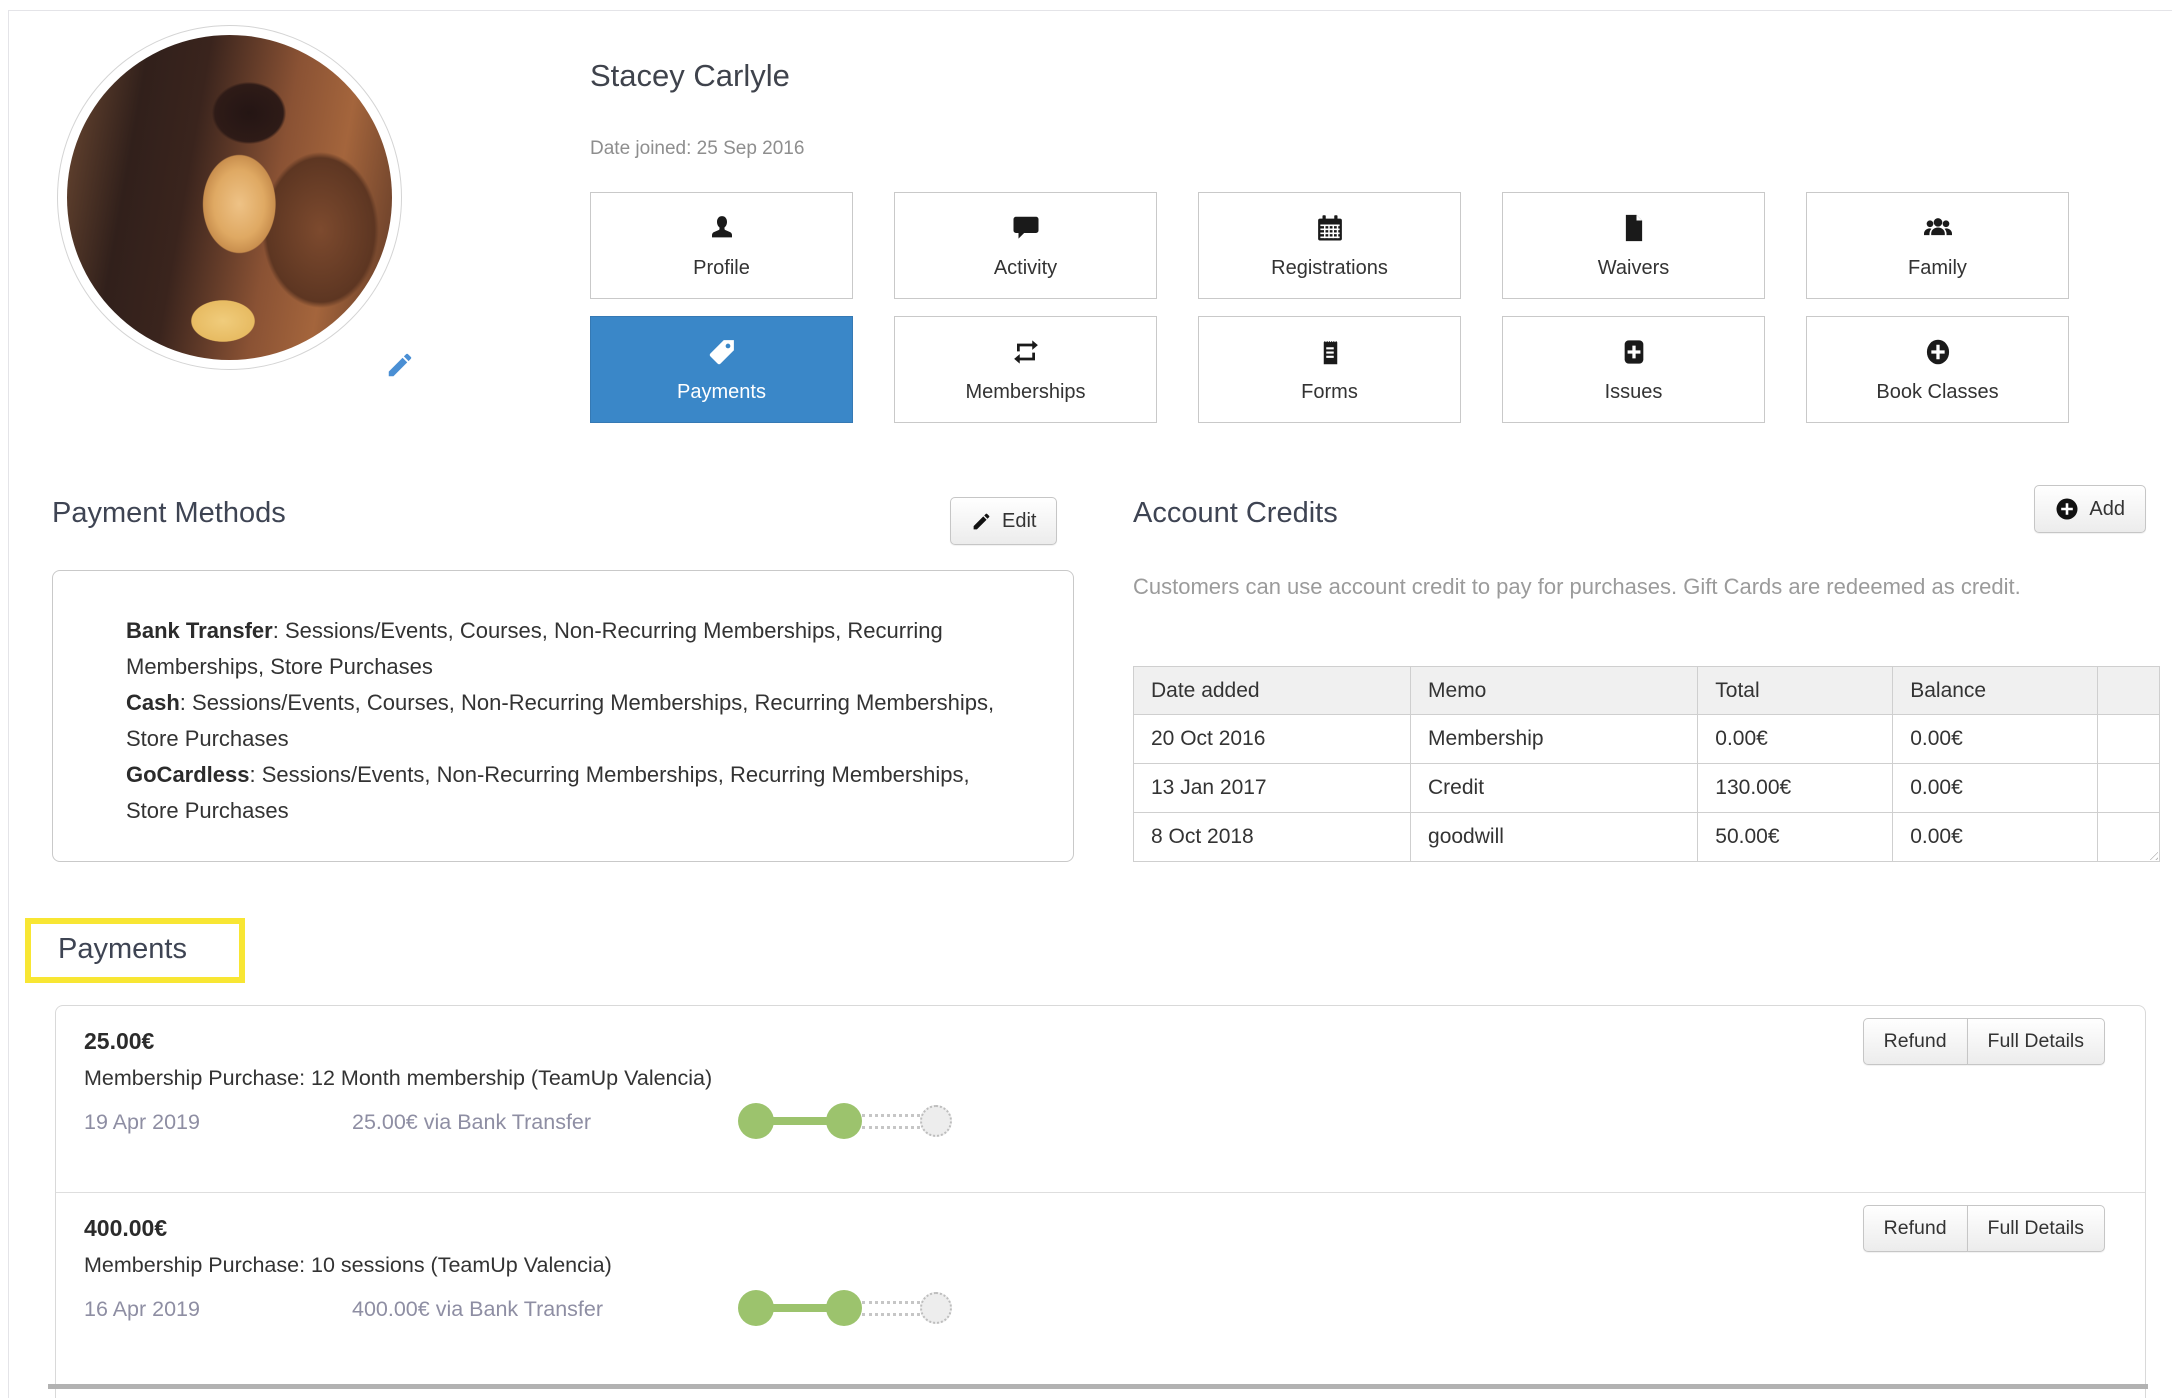 This screenshot has height=1398, width=2172. Describe the element at coordinates (1329, 267) in the screenshot. I see `nav-label: Registrations` at that location.